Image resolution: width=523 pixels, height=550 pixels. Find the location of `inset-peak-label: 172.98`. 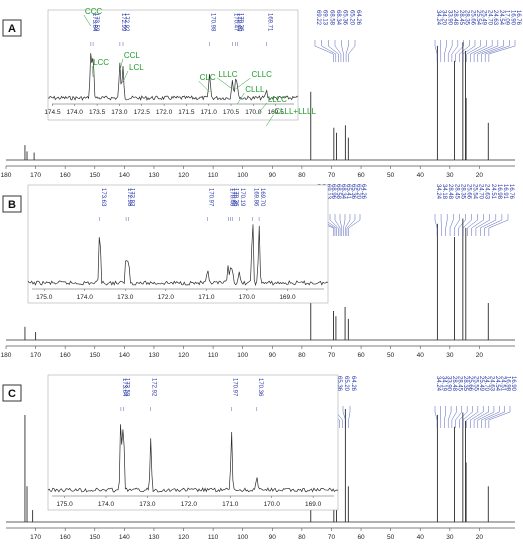

inset-peak-label: 172.98 is located at coordinates (129, 197).